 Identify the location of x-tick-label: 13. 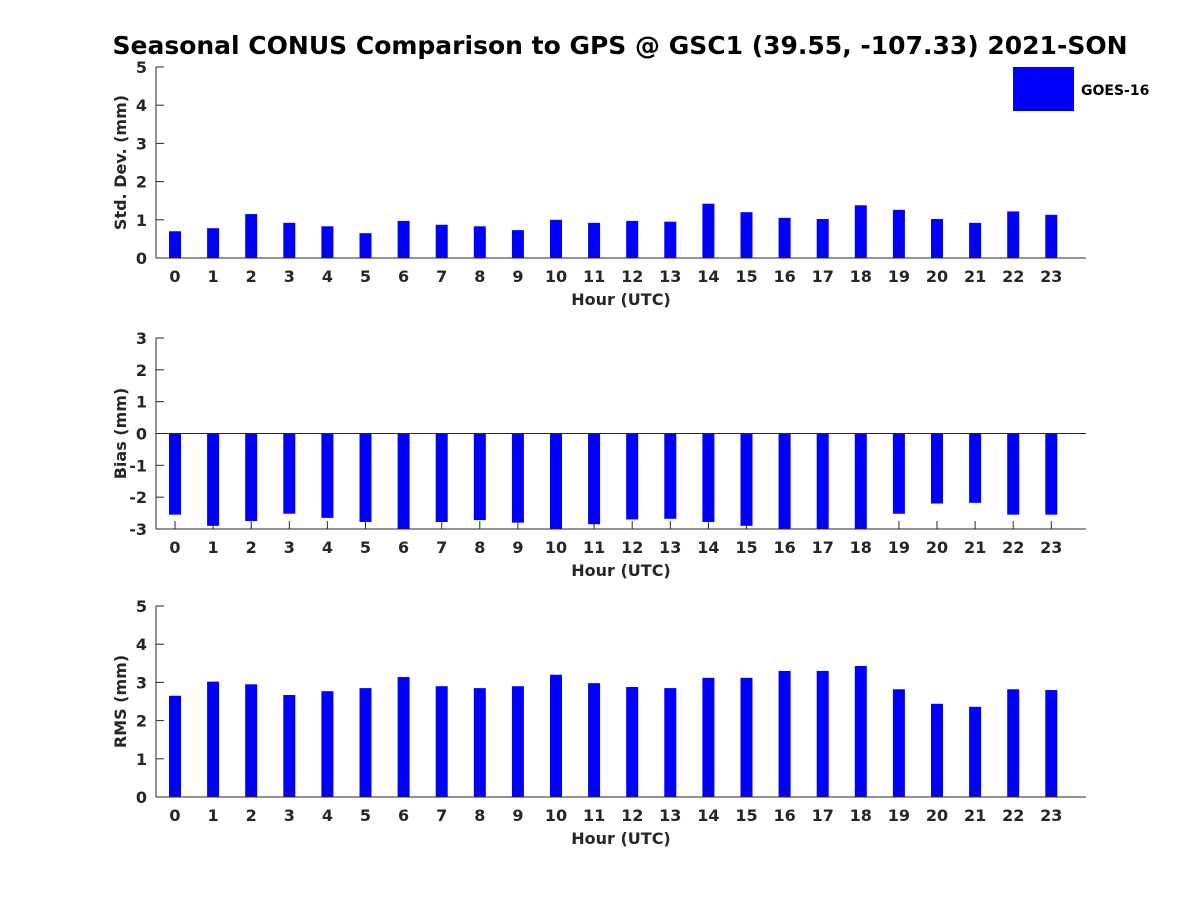
(670, 547).